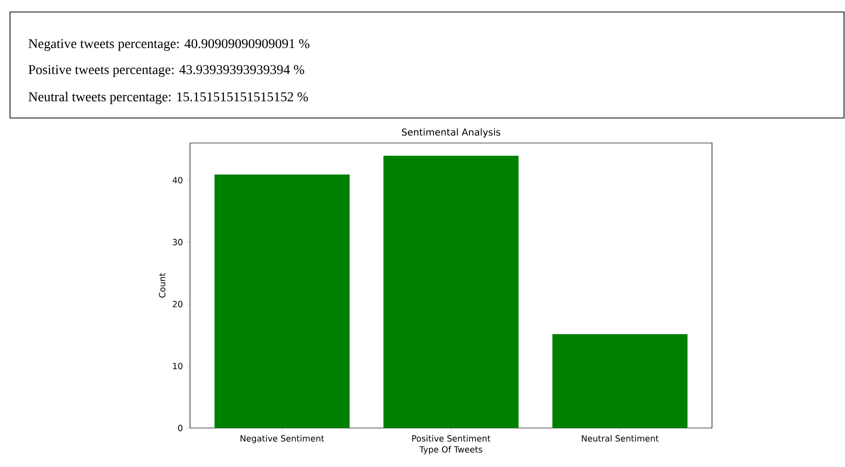 The width and height of the screenshot is (845, 467). I want to click on y-tick-label: 10, so click(177, 366).